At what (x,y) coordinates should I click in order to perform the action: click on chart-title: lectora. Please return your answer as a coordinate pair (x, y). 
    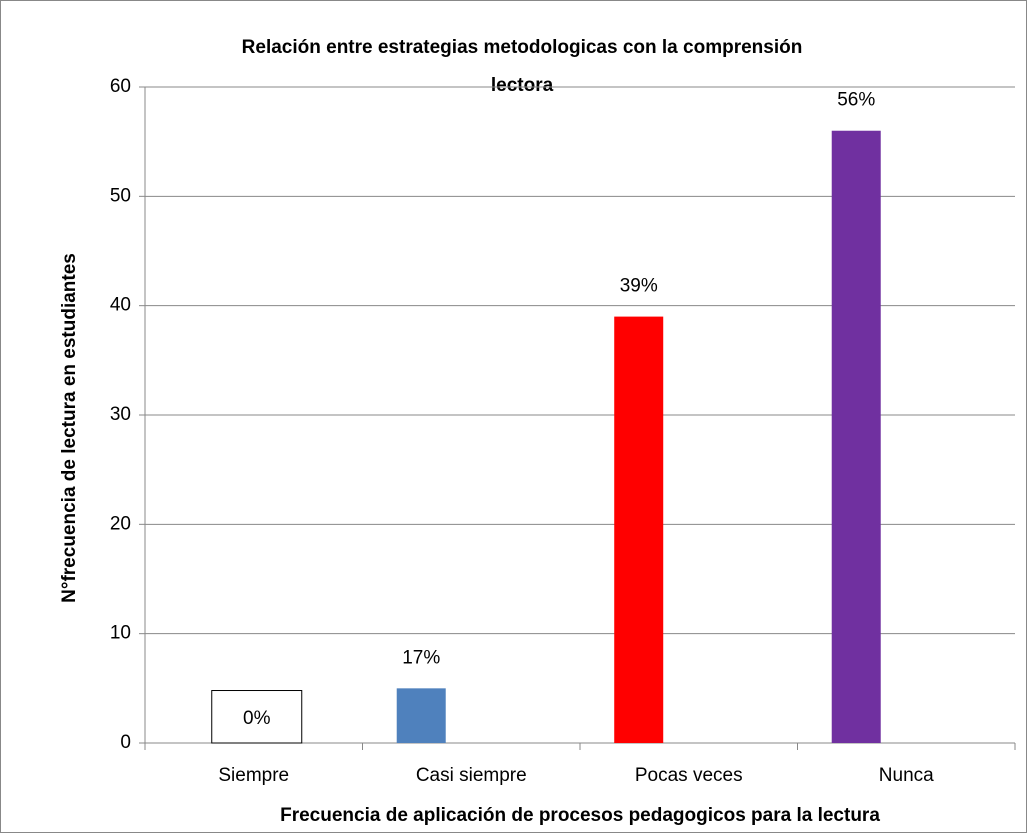
    Looking at the image, I should click on (522, 85).